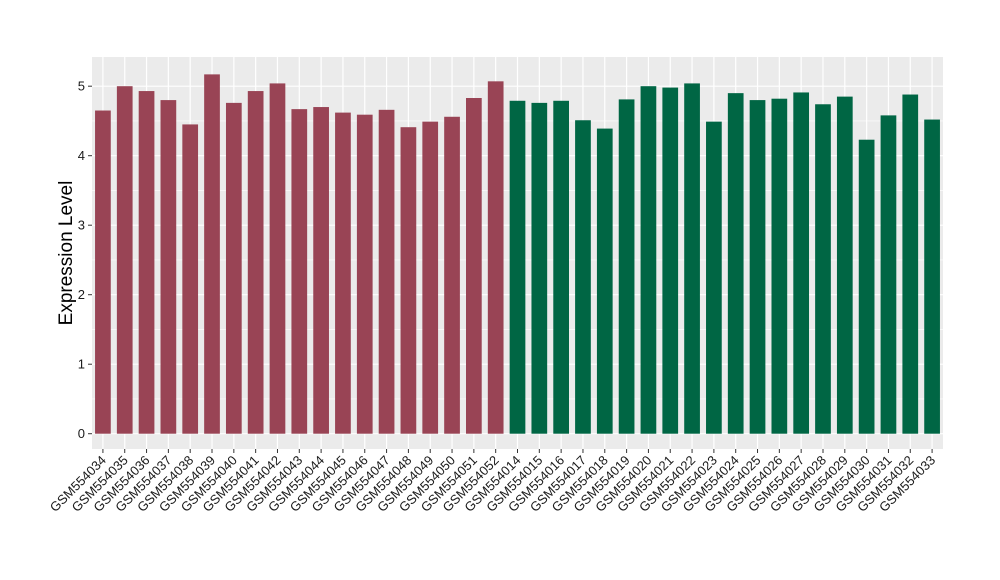 The width and height of the screenshot is (1000, 580). What do you see at coordinates (888, 274) in the screenshot?
I see `bar-GSM554031` at bounding box center [888, 274].